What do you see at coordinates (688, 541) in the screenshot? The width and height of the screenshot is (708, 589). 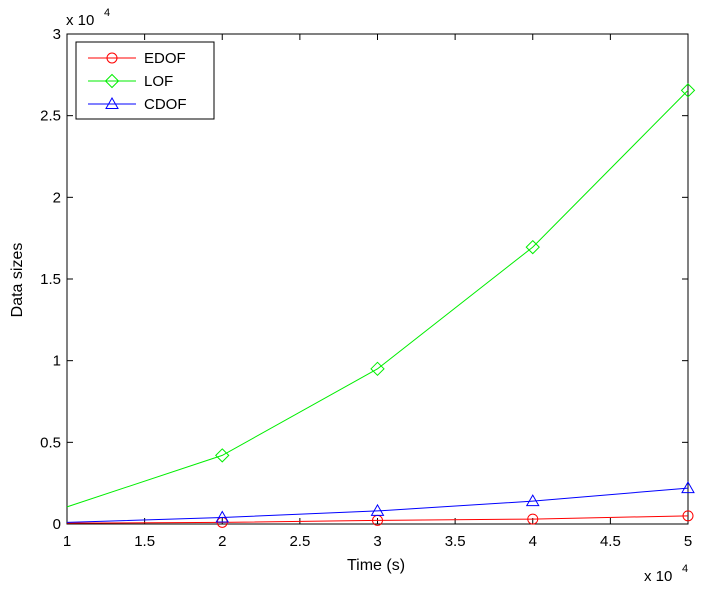 I see `x-tick-label: 5` at bounding box center [688, 541].